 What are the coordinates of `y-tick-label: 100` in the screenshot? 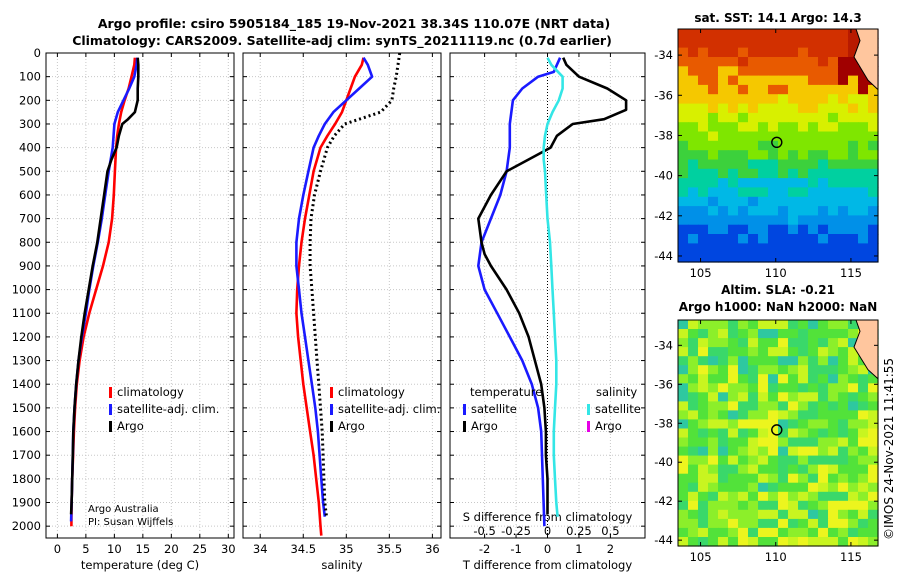 It's located at (30, 77).